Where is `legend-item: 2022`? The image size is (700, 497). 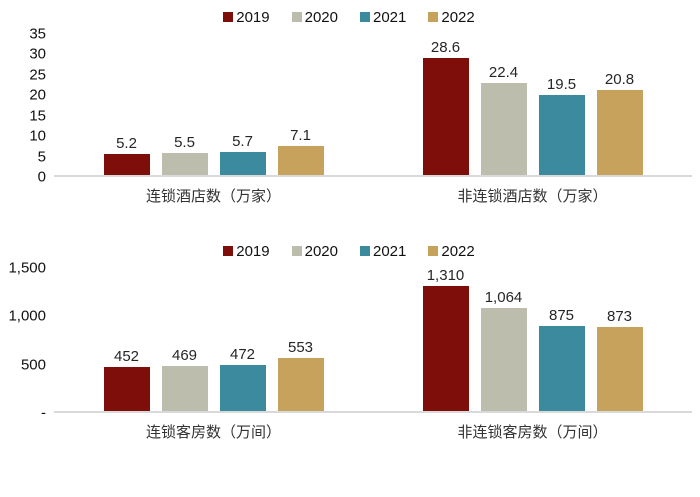 legend-item: 2022 is located at coordinates (451, 17).